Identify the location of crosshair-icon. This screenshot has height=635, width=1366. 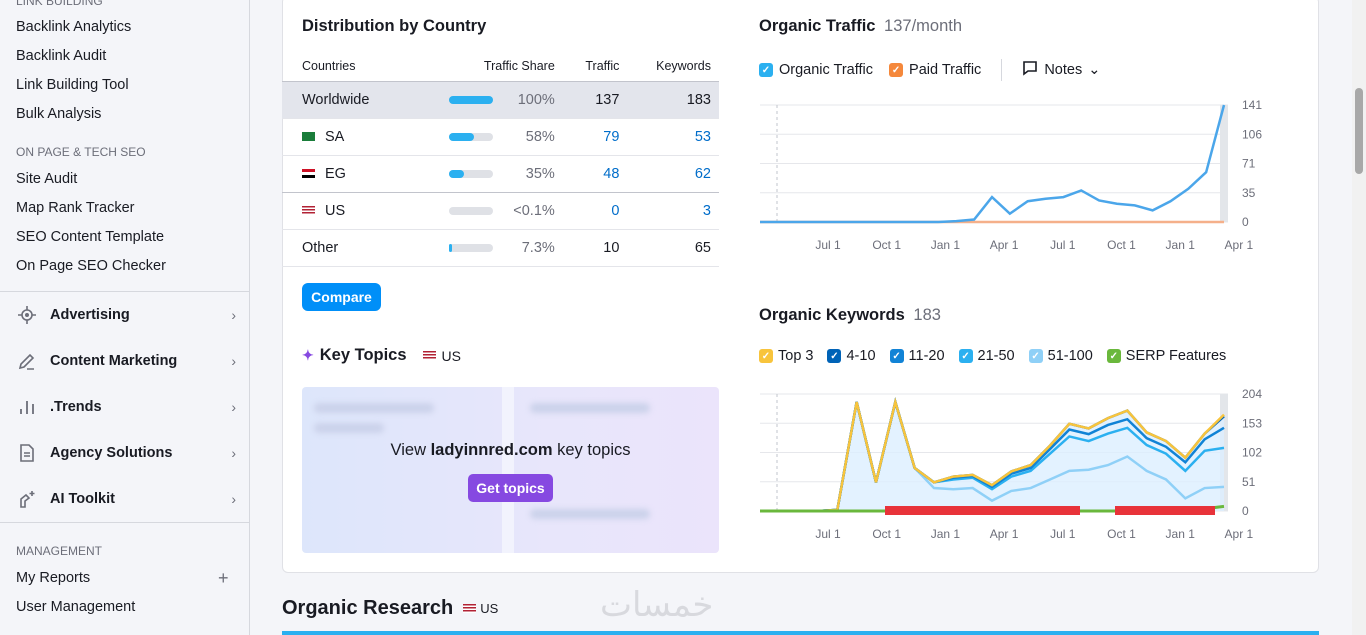
(27, 315).